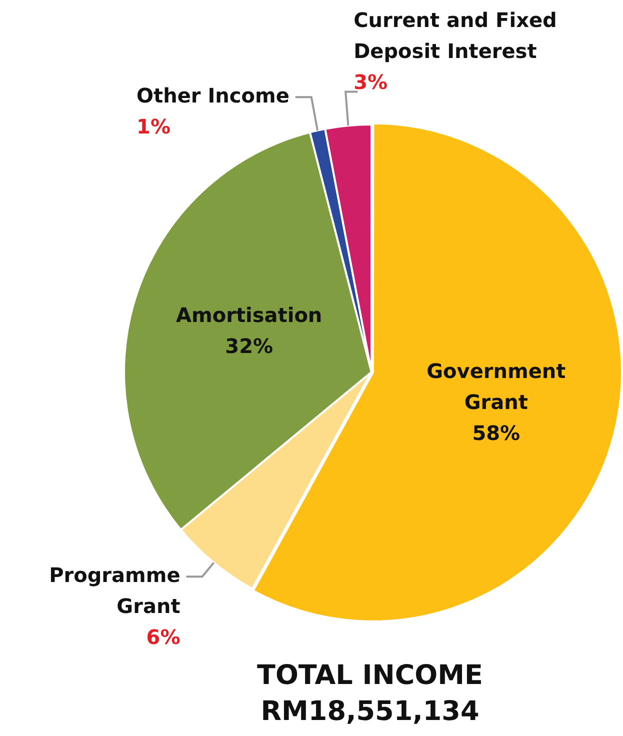 The height and width of the screenshot is (736, 623). I want to click on slice-label: Other Income, so click(213, 95).